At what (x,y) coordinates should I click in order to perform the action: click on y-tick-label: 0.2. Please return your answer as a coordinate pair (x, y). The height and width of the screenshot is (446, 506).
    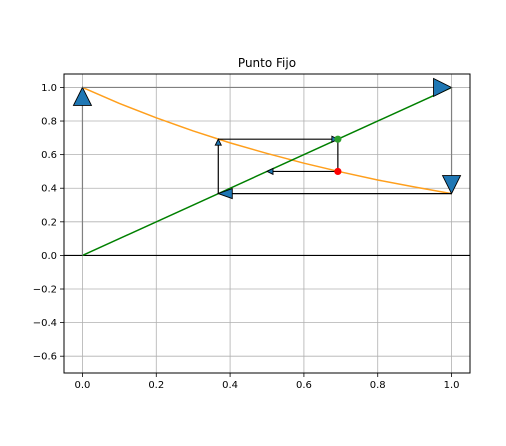
    Looking at the image, I should click on (49, 222).